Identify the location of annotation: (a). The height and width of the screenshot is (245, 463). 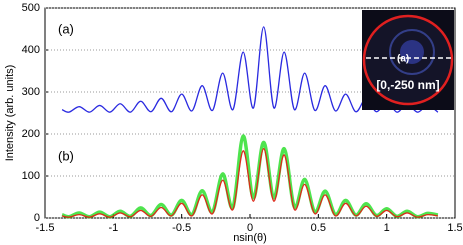
(66, 28).